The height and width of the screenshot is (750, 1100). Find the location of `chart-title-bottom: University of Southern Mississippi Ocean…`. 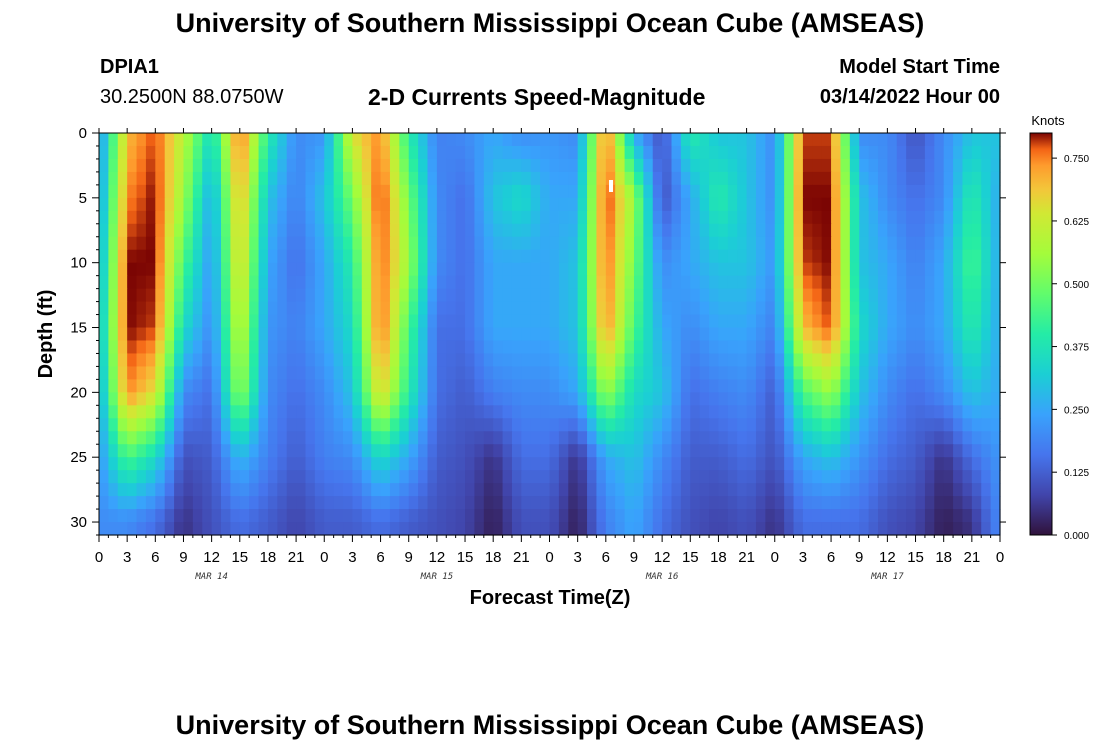

chart-title-bottom: University of Southern Mississippi Ocean… is located at coordinates (550, 725).